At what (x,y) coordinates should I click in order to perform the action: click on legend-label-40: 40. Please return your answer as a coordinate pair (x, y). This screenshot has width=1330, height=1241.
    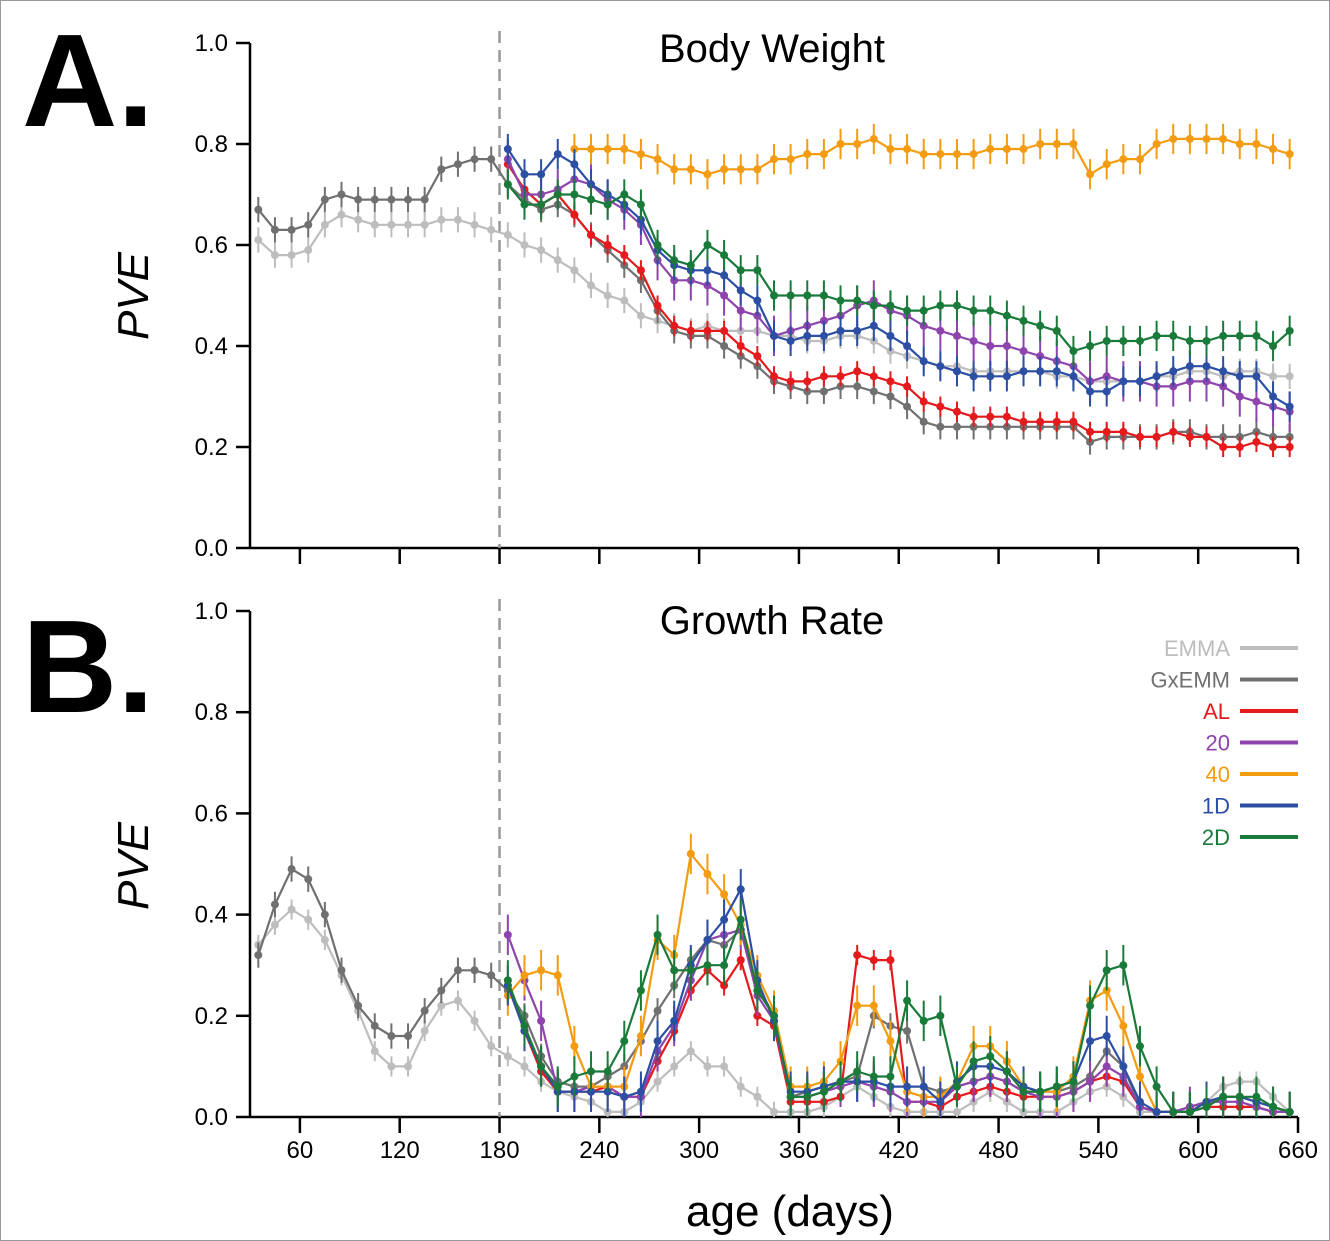
    Looking at the image, I should click on (1218, 774).